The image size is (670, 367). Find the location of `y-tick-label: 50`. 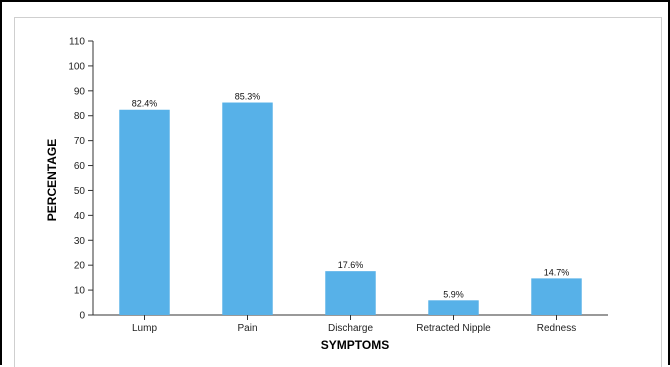

y-tick-label: 50 is located at coordinates (80, 191).